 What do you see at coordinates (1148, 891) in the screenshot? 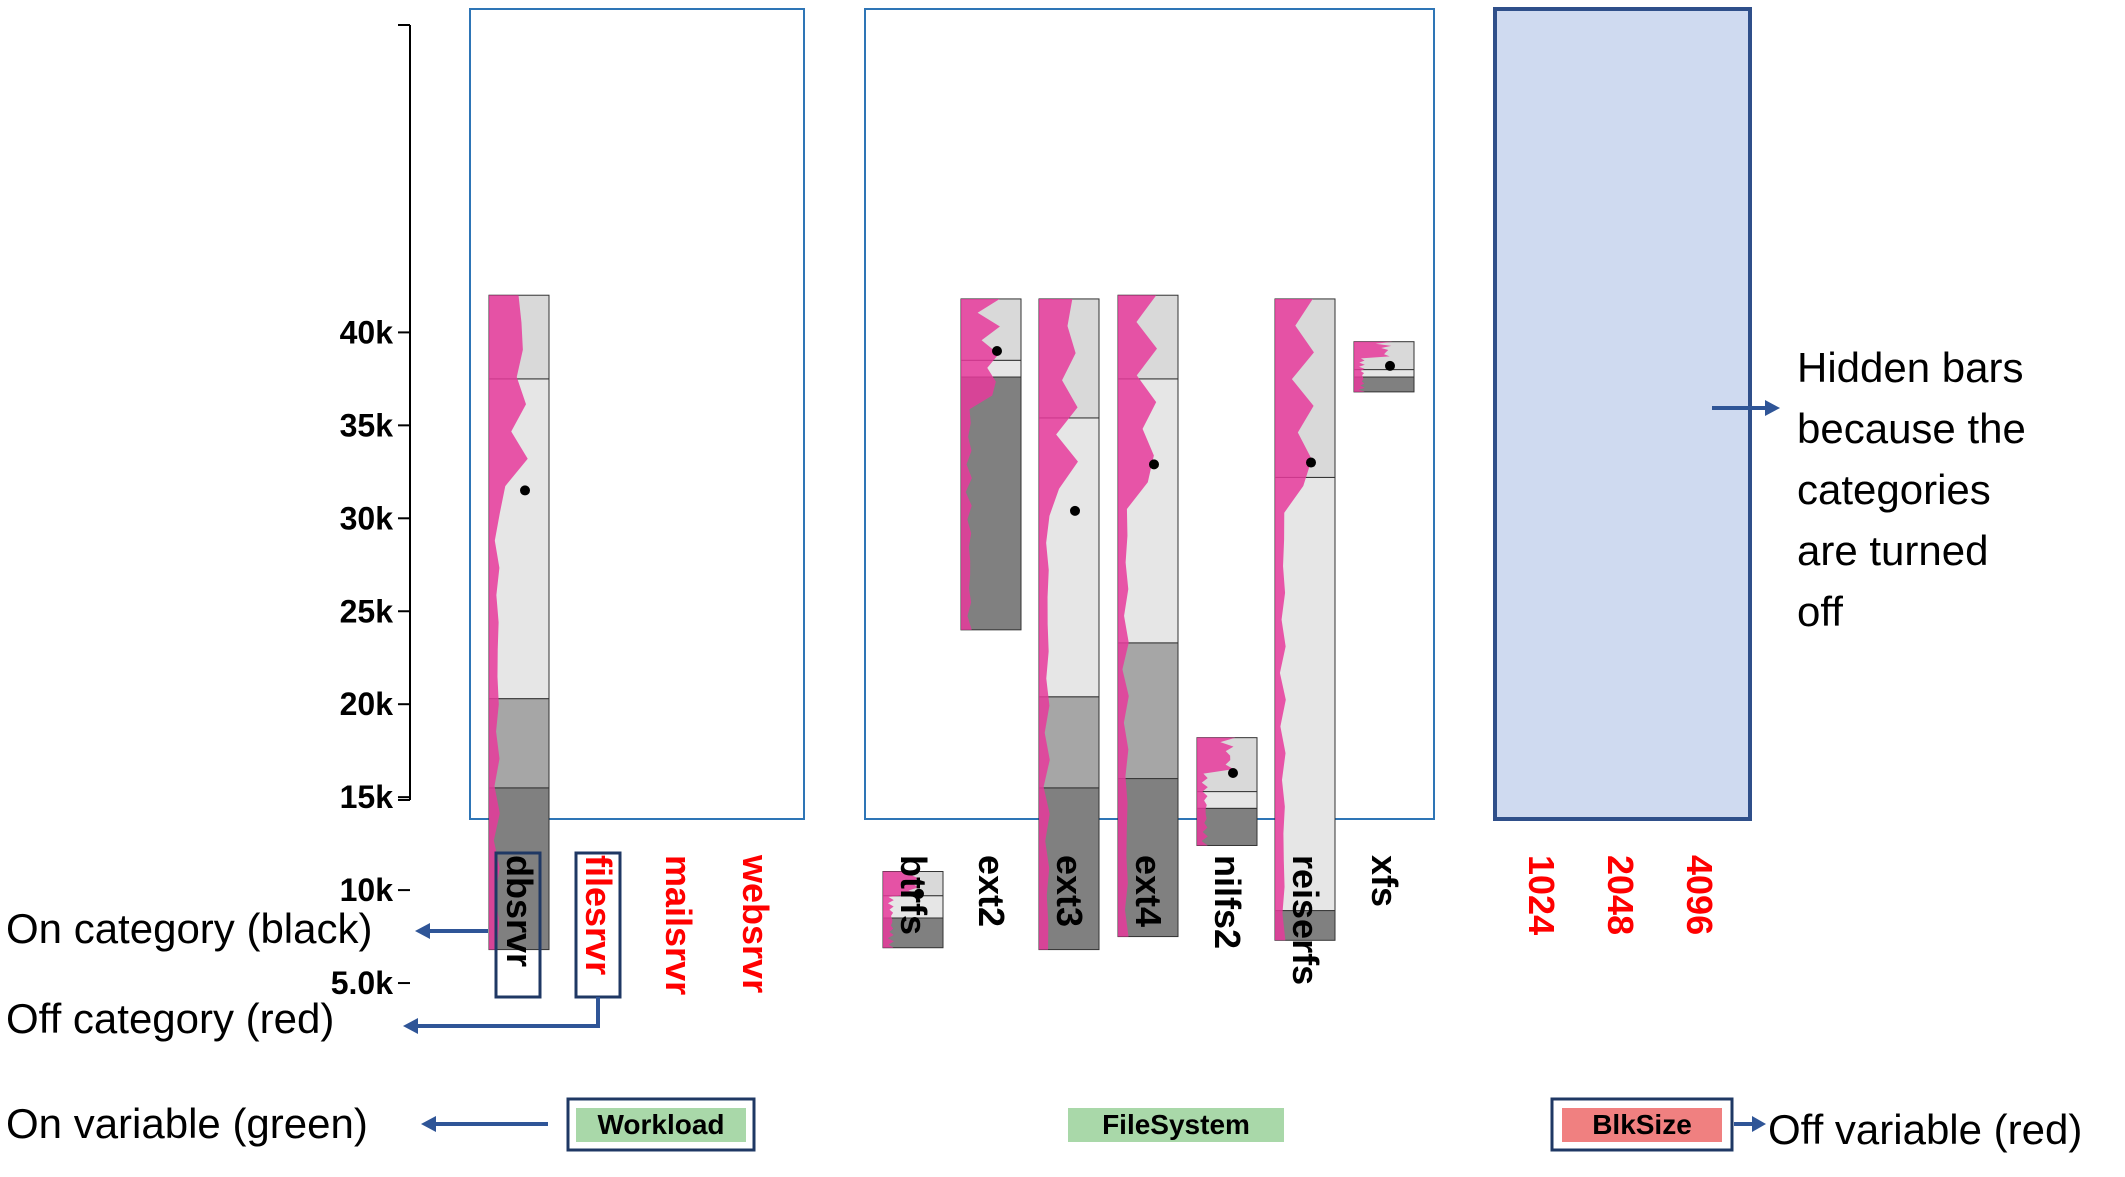
I see `category-label-ext4: ext4` at bounding box center [1148, 891].